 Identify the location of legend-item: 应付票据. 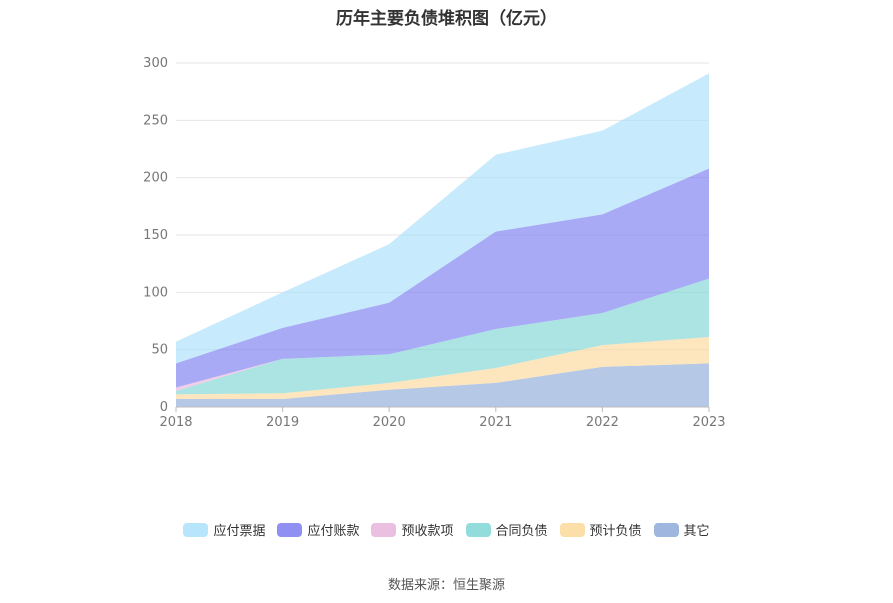
(224, 529).